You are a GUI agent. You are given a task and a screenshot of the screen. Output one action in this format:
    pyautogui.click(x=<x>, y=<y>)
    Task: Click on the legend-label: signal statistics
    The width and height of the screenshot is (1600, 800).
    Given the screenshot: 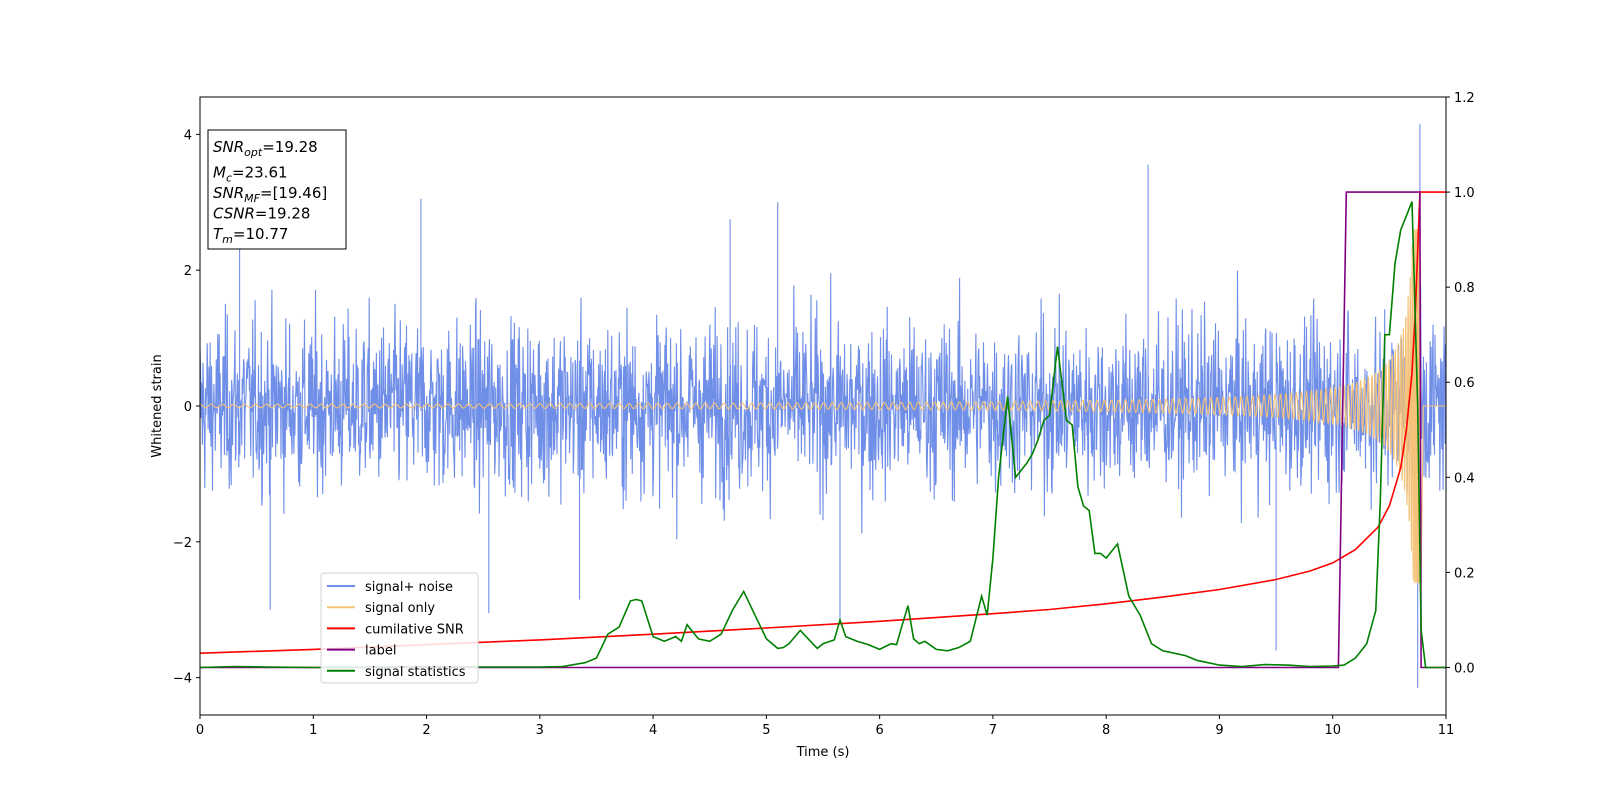 What is the action you would take?
    pyautogui.click(x=415, y=672)
    